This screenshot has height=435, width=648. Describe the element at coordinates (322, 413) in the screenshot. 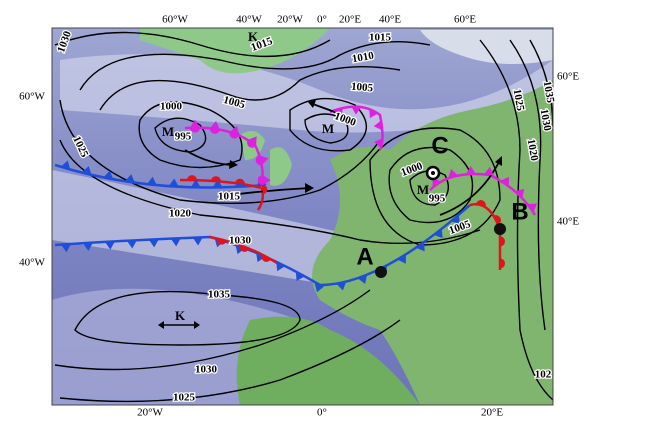

I see `bottom-label: 0°` at that location.